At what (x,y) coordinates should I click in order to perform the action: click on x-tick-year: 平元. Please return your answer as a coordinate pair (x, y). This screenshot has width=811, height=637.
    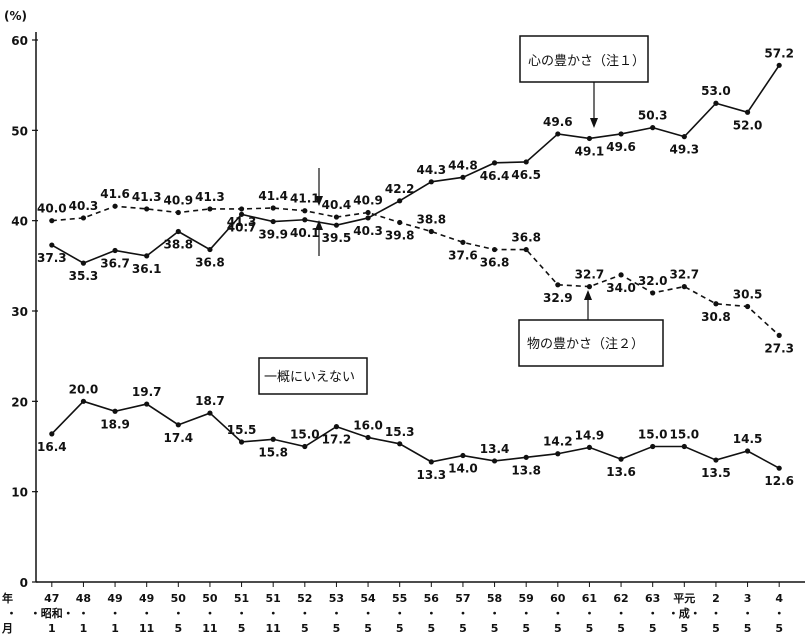
    Looking at the image, I should click on (684, 598).